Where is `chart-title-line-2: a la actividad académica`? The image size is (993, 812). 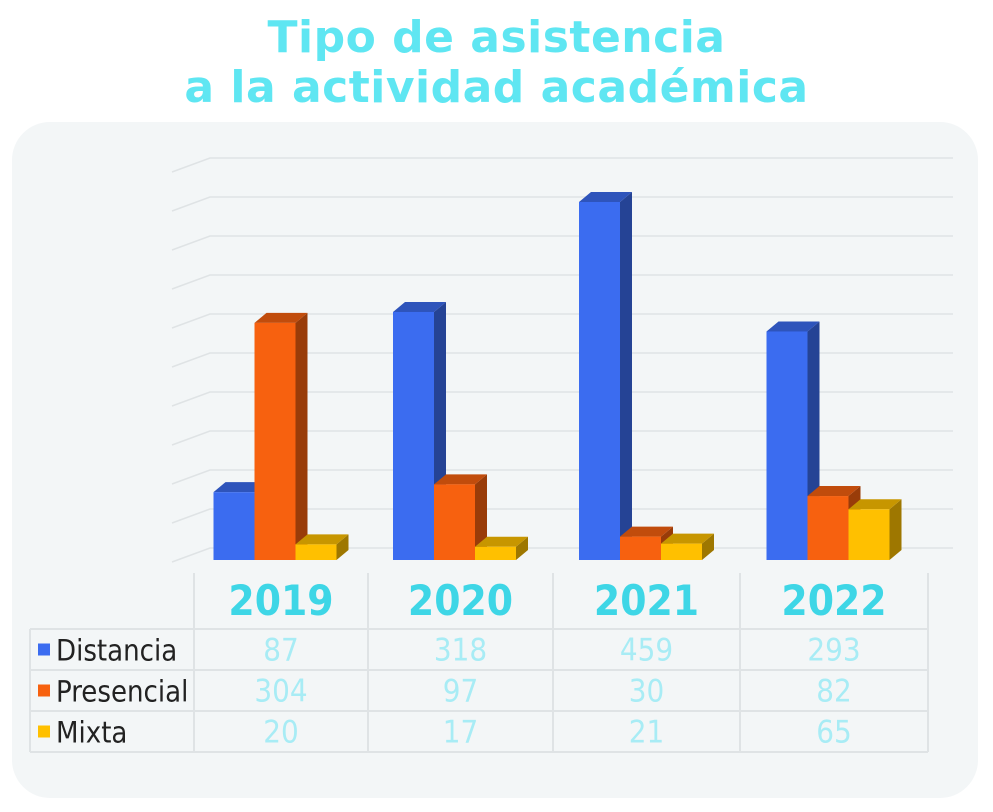 chart-title-line-2: a la actividad académica is located at coordinates (496, 87).